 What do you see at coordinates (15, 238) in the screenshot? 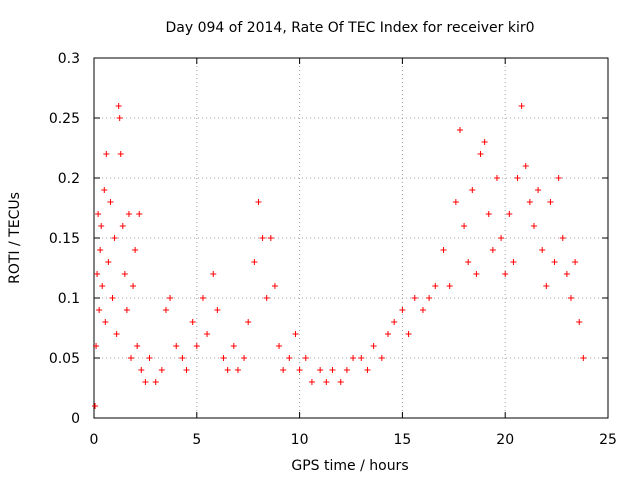
I see `y-axis-label: ROTI / TECUs` at bounding box center [15, 238].